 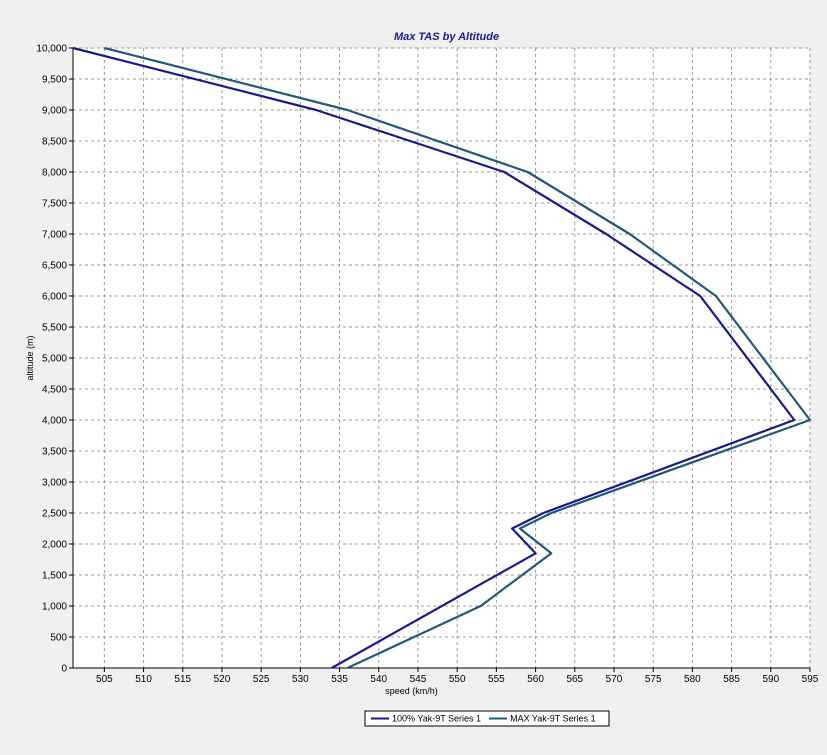 I want to click on legend-label-1: 100% Yak-9T Series 1, so click(x=436, y=719).